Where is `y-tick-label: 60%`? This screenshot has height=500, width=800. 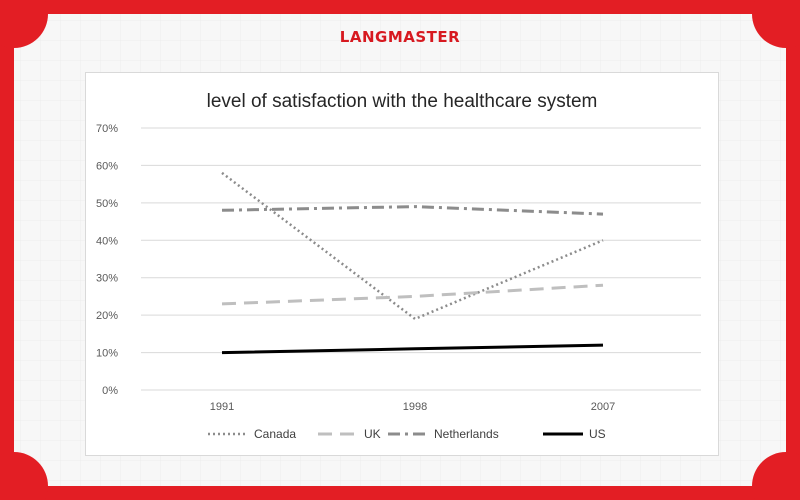 y-tick-label: 60% is located at coordinates (107, 166).